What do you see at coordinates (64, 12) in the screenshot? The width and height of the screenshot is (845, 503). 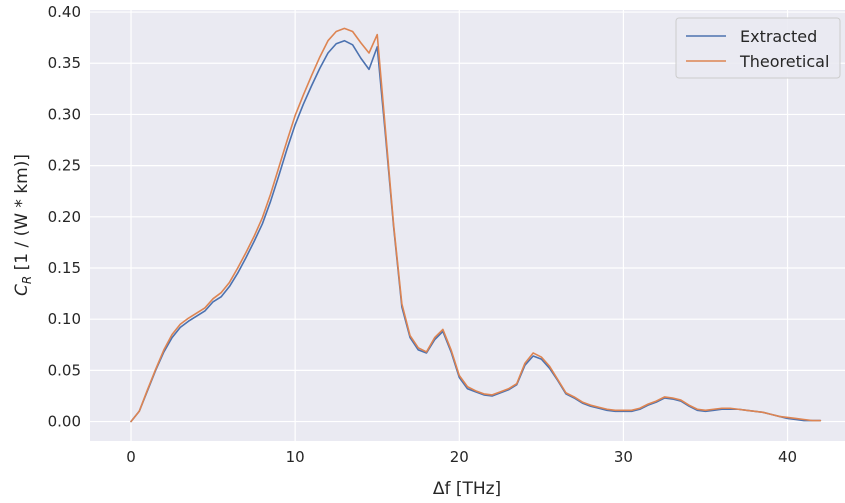 I see `y-tick-label: 0.40` at bounding box center [64, 12].